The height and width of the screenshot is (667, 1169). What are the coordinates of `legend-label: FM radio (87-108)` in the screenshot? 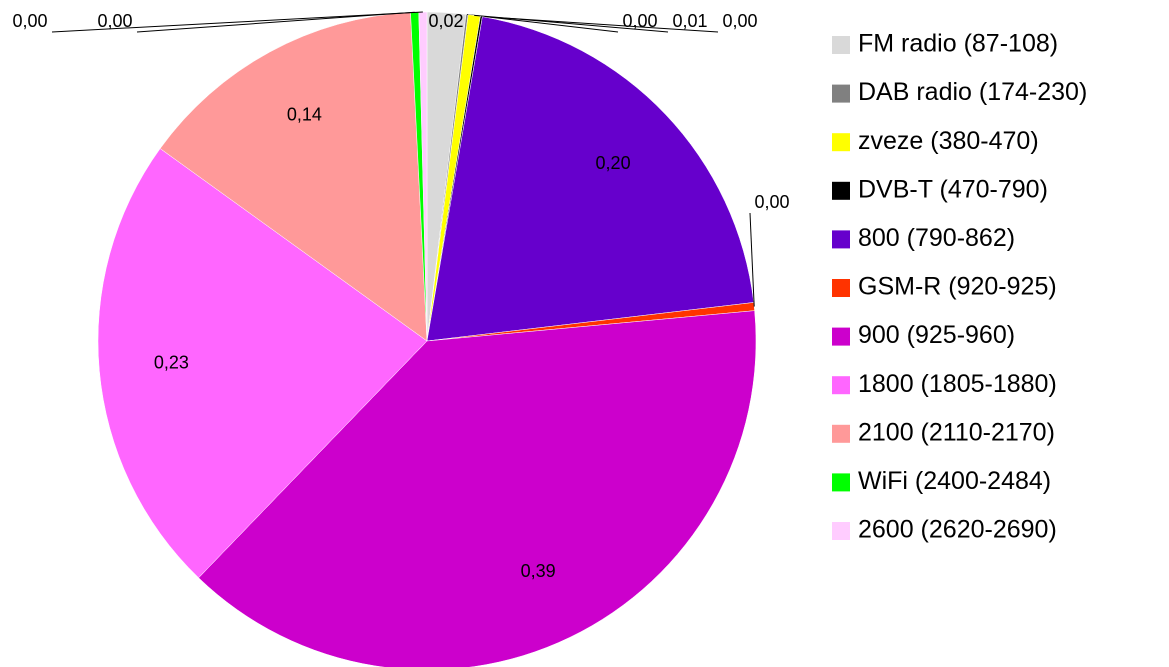 It's located at (958, 44).